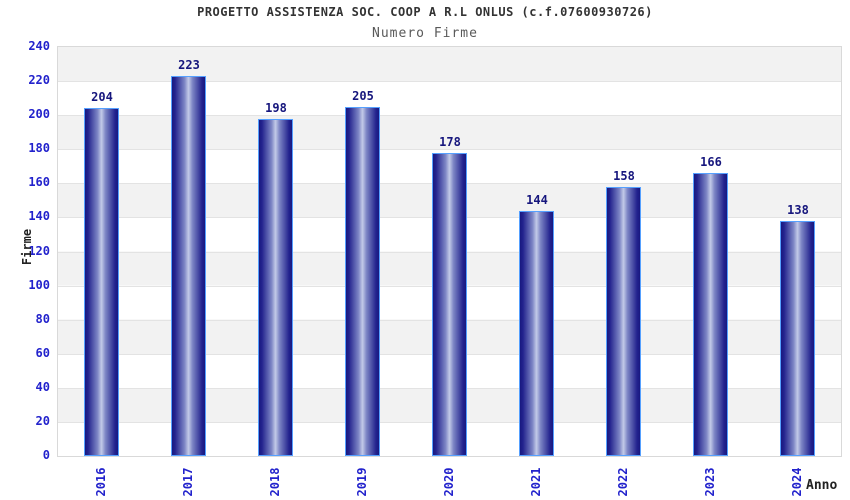 The height and width of the screenshot is (500, 850). I want to click on bar-2024, so click(797, 338).